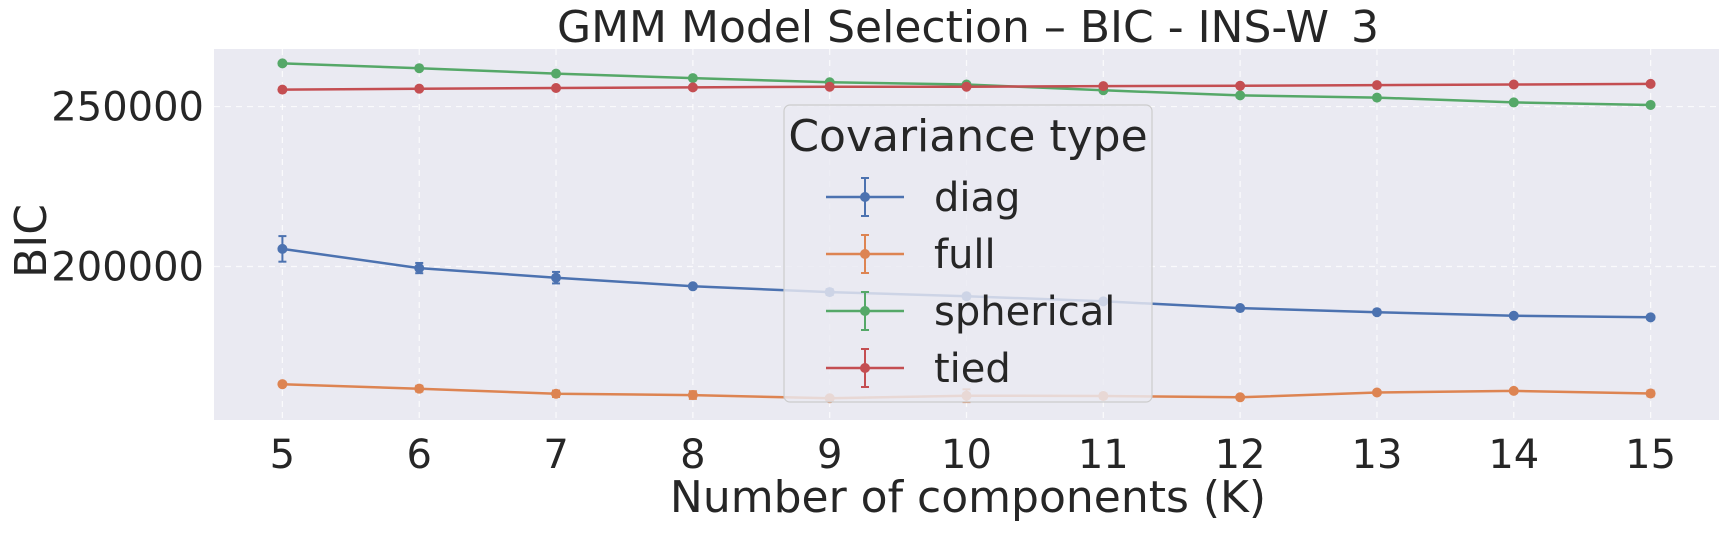 The height and width of the screenshot is (533, 1730). What do you see at coordinates (911, 255) in the screenshot?
I see `legend-item-full: full` at bounding box center [911, 255].